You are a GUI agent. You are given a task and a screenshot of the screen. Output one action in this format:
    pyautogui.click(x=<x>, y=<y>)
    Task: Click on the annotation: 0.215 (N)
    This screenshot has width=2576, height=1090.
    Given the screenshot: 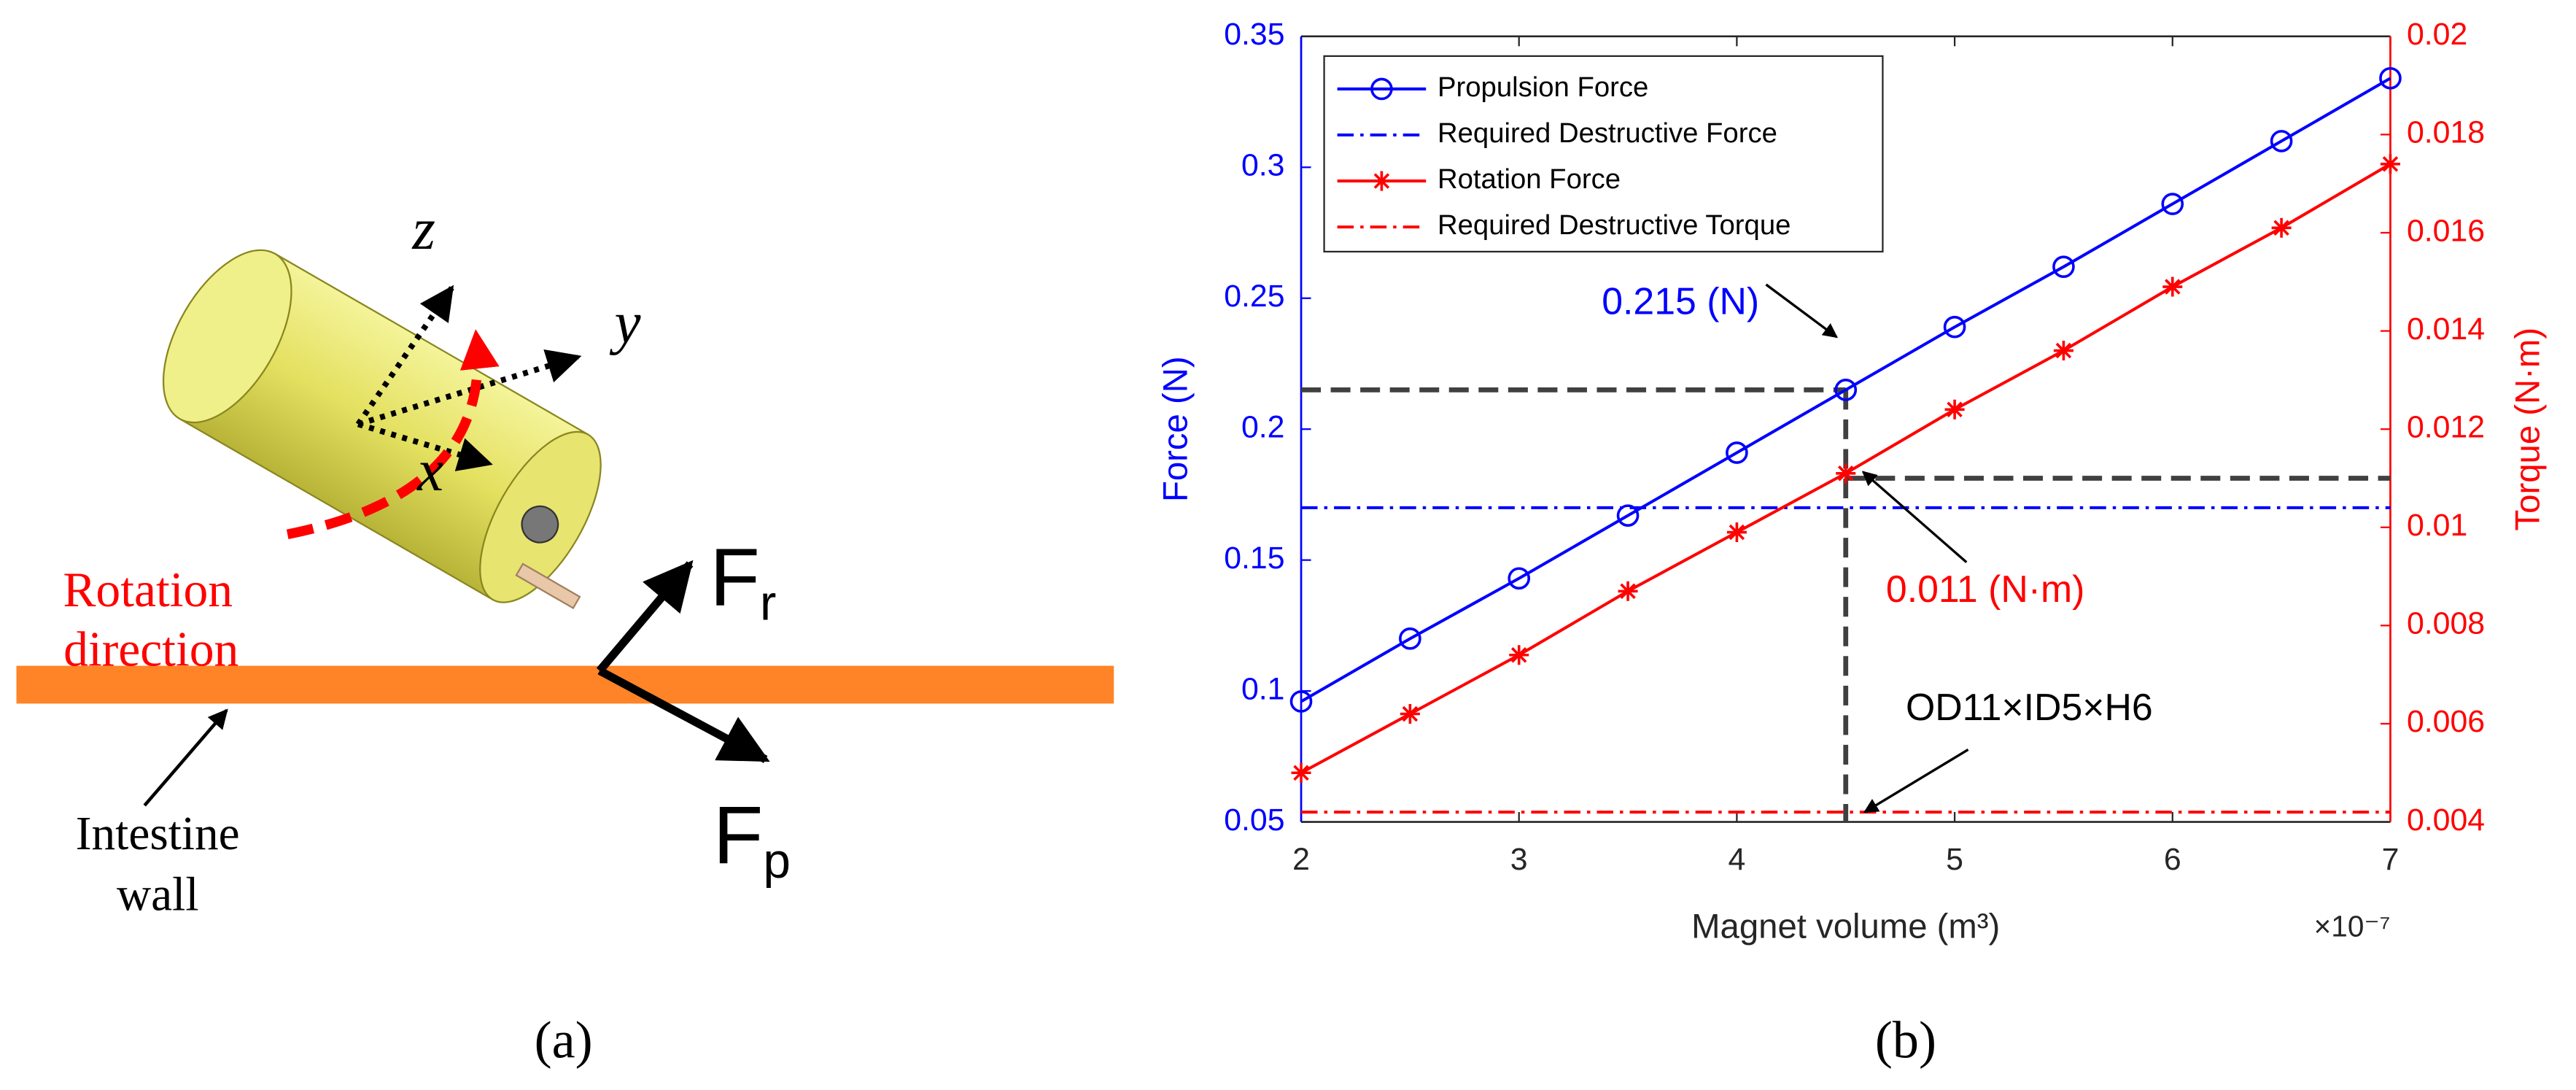 What is the action you would take?
    pyautogui.click(x=1681, y=301)
    